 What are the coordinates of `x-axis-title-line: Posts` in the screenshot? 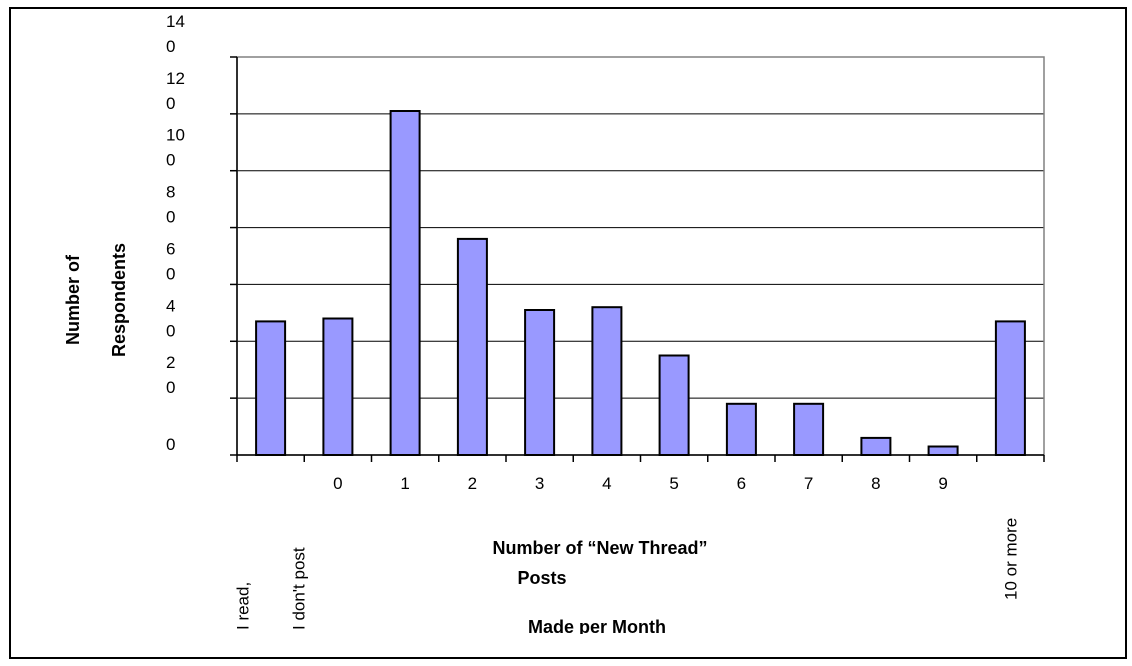 It's located at (541, 578).